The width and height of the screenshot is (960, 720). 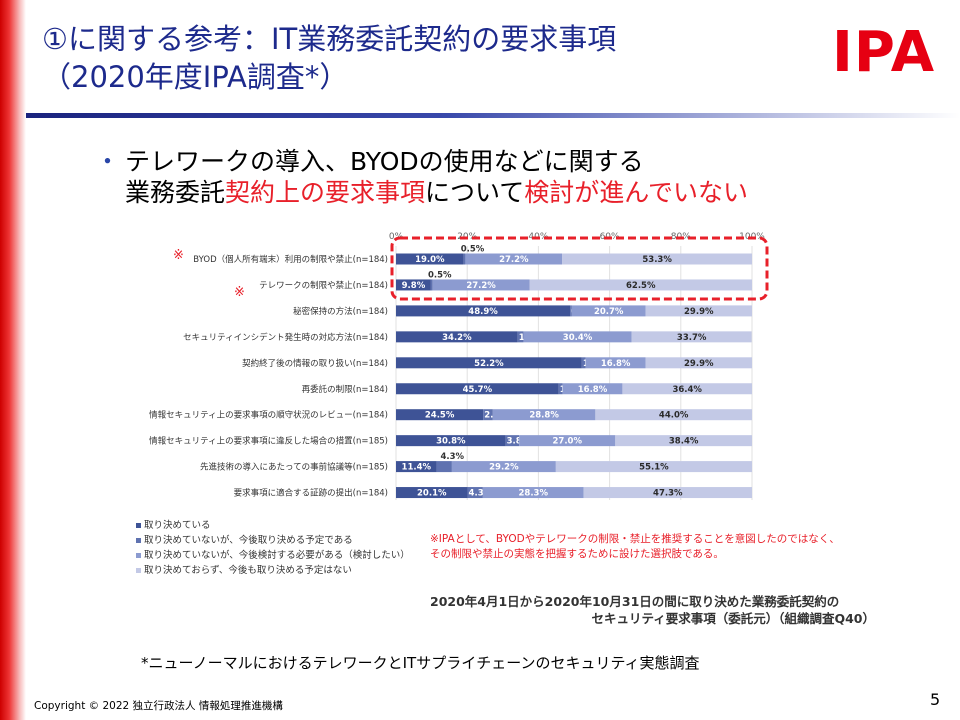 I want to click on data-label: 30.4%, so click(x=578, y=338).